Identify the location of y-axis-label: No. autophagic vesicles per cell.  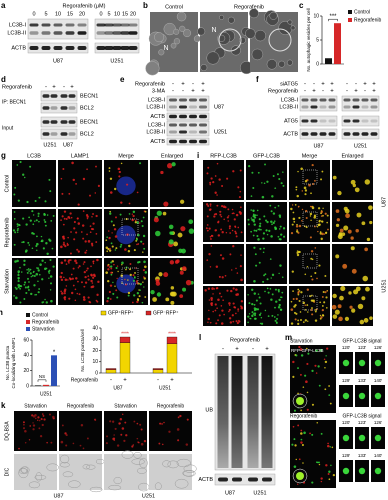
(308, 39).